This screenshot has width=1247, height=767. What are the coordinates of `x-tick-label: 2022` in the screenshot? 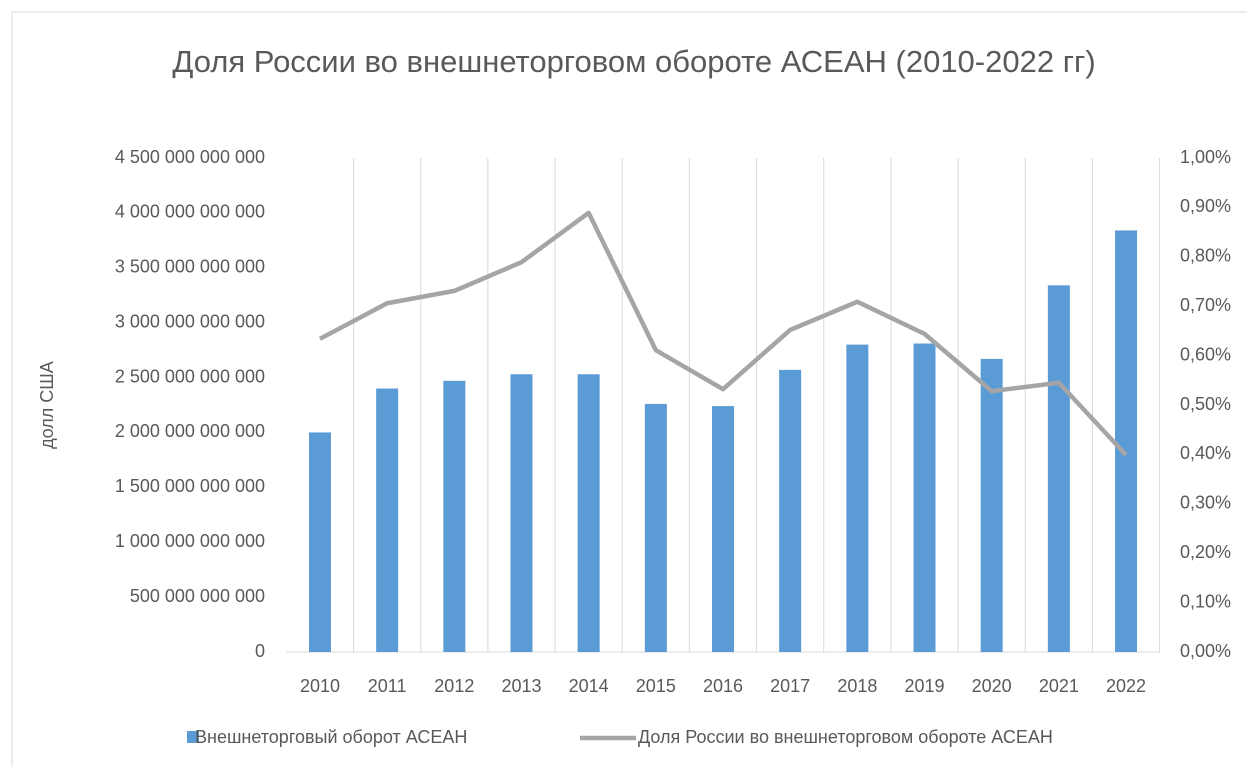 It's located at (1126, 686).